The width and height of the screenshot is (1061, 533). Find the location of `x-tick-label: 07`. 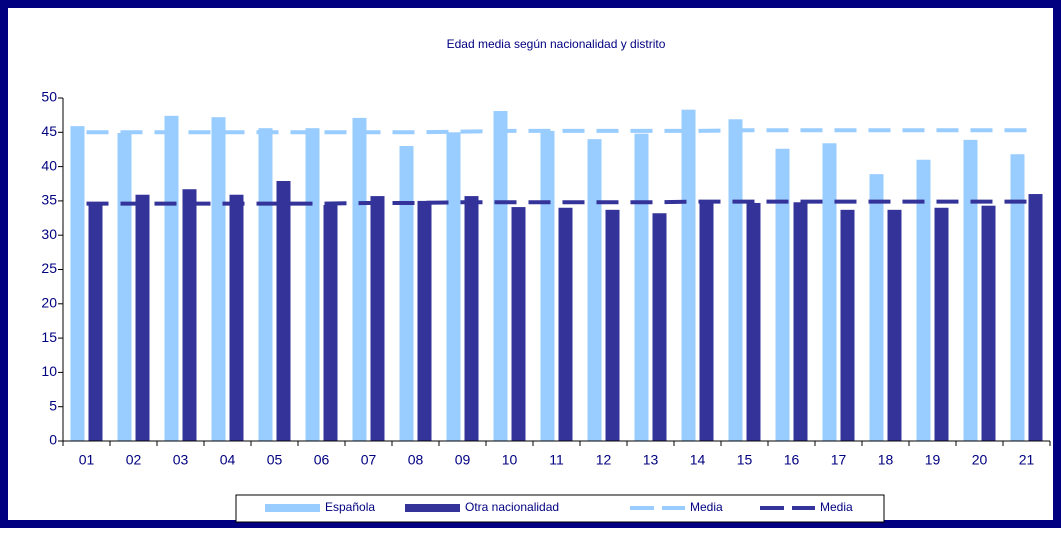

x-tick-label: 07 is located at coordinates (369, 460).